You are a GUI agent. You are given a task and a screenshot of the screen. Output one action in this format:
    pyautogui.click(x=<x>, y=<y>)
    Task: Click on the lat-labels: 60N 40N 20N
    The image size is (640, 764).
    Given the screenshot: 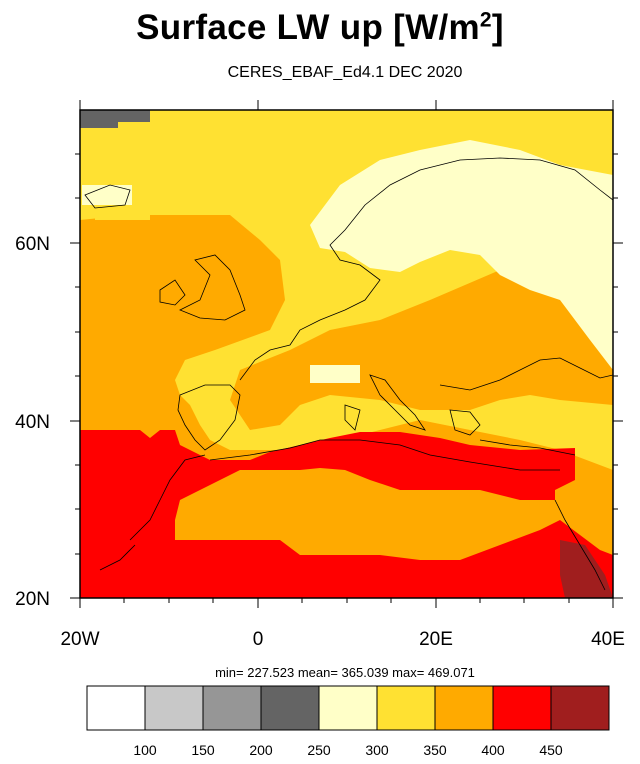 What is the action you would take?
    pyautogui.click(x=32, y=422)
    